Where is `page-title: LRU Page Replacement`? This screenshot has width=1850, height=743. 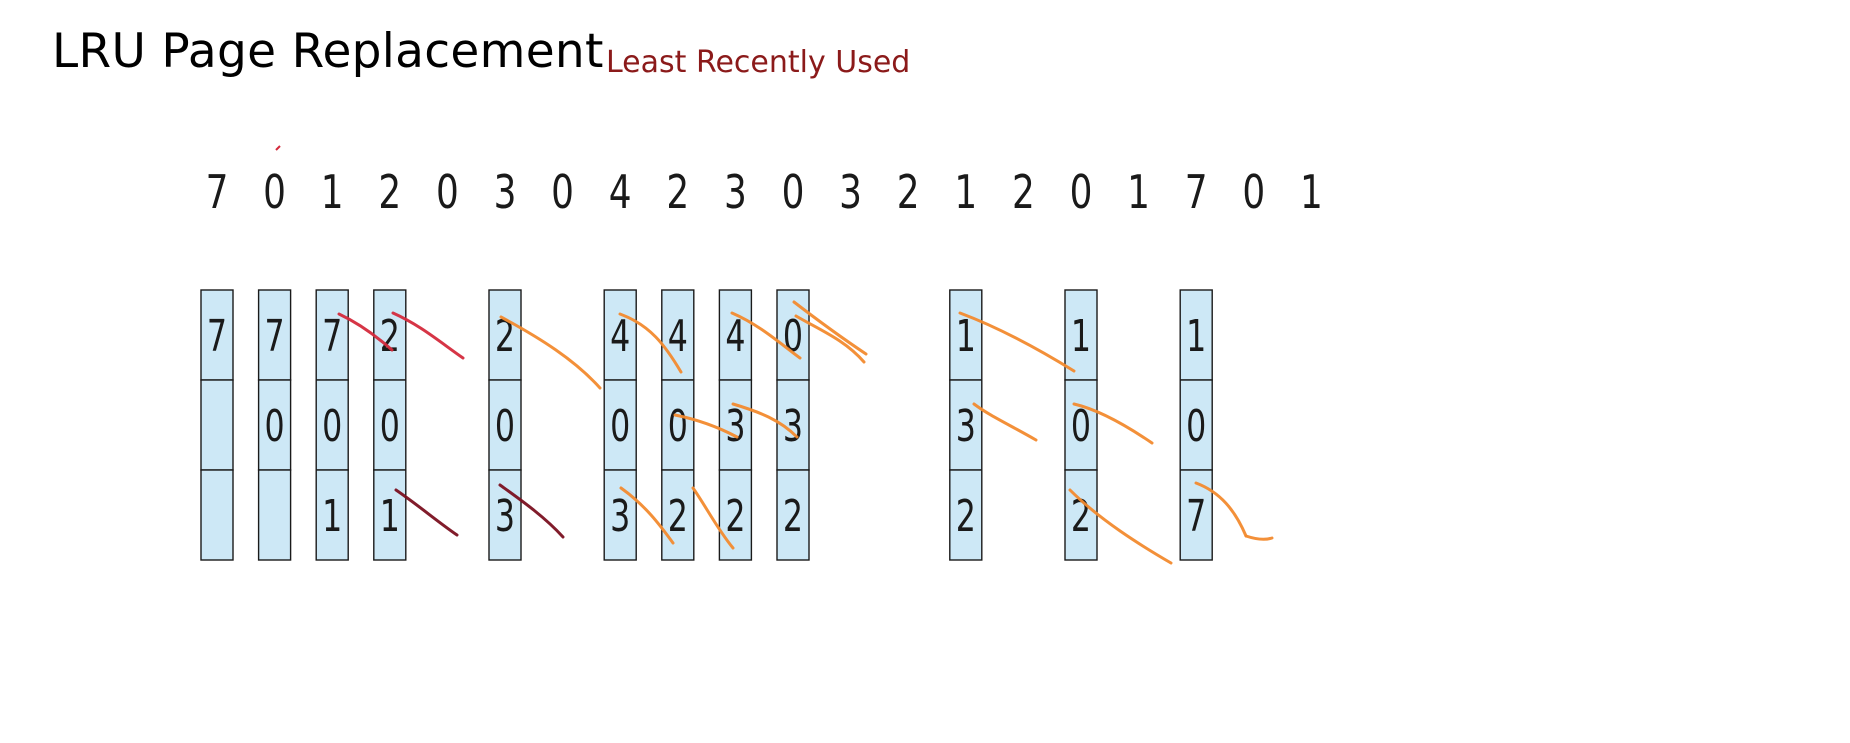
page-title: LRU Page Replacement is located at coordinates (328, 51).